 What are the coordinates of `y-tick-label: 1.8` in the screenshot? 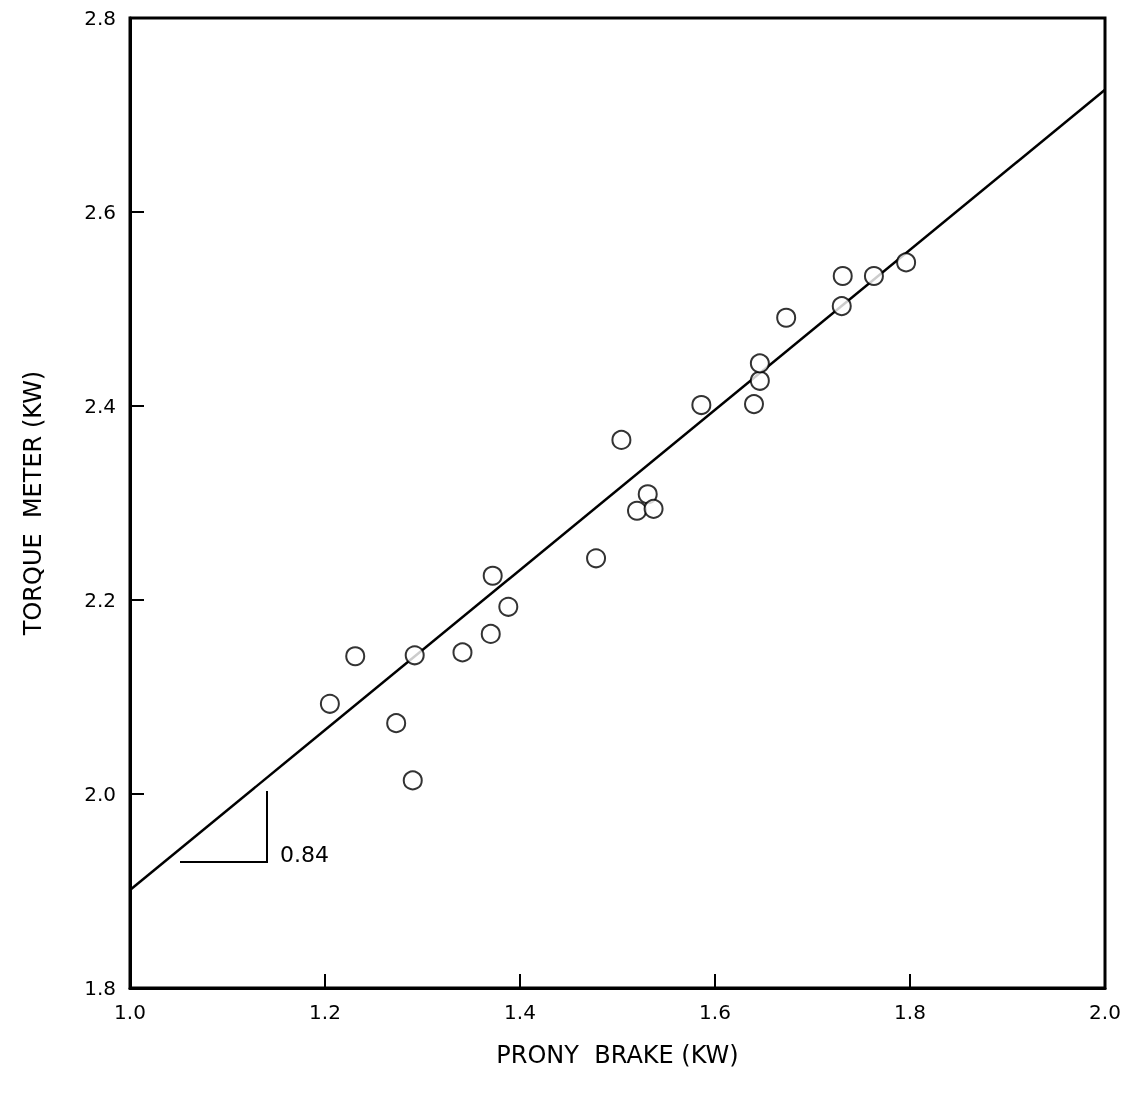 It's located at (100, 988).